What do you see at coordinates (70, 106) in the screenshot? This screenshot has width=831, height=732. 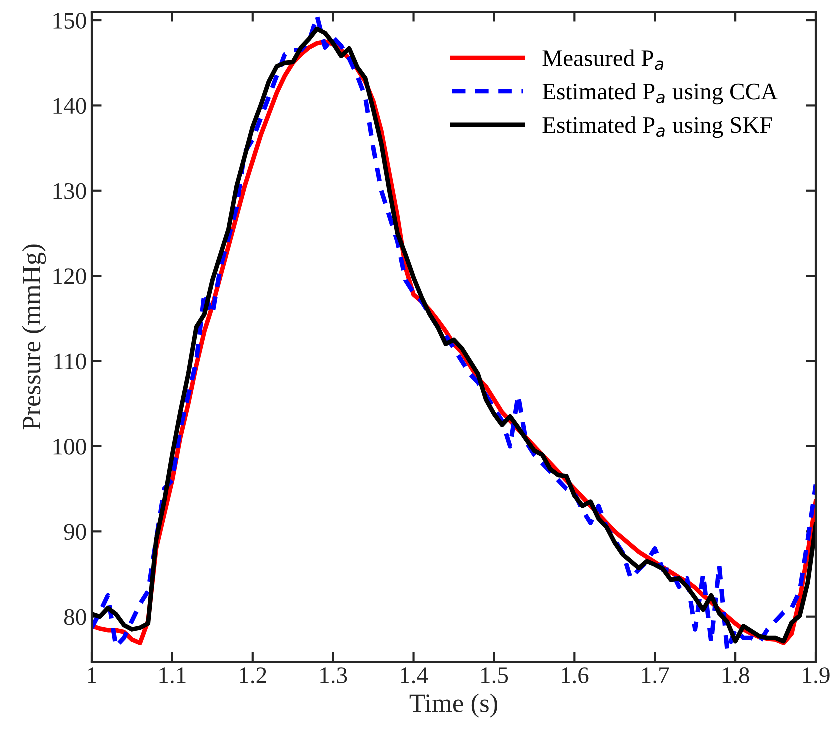 I see `y-tick-label: 140` at bounding box center [70, 106].